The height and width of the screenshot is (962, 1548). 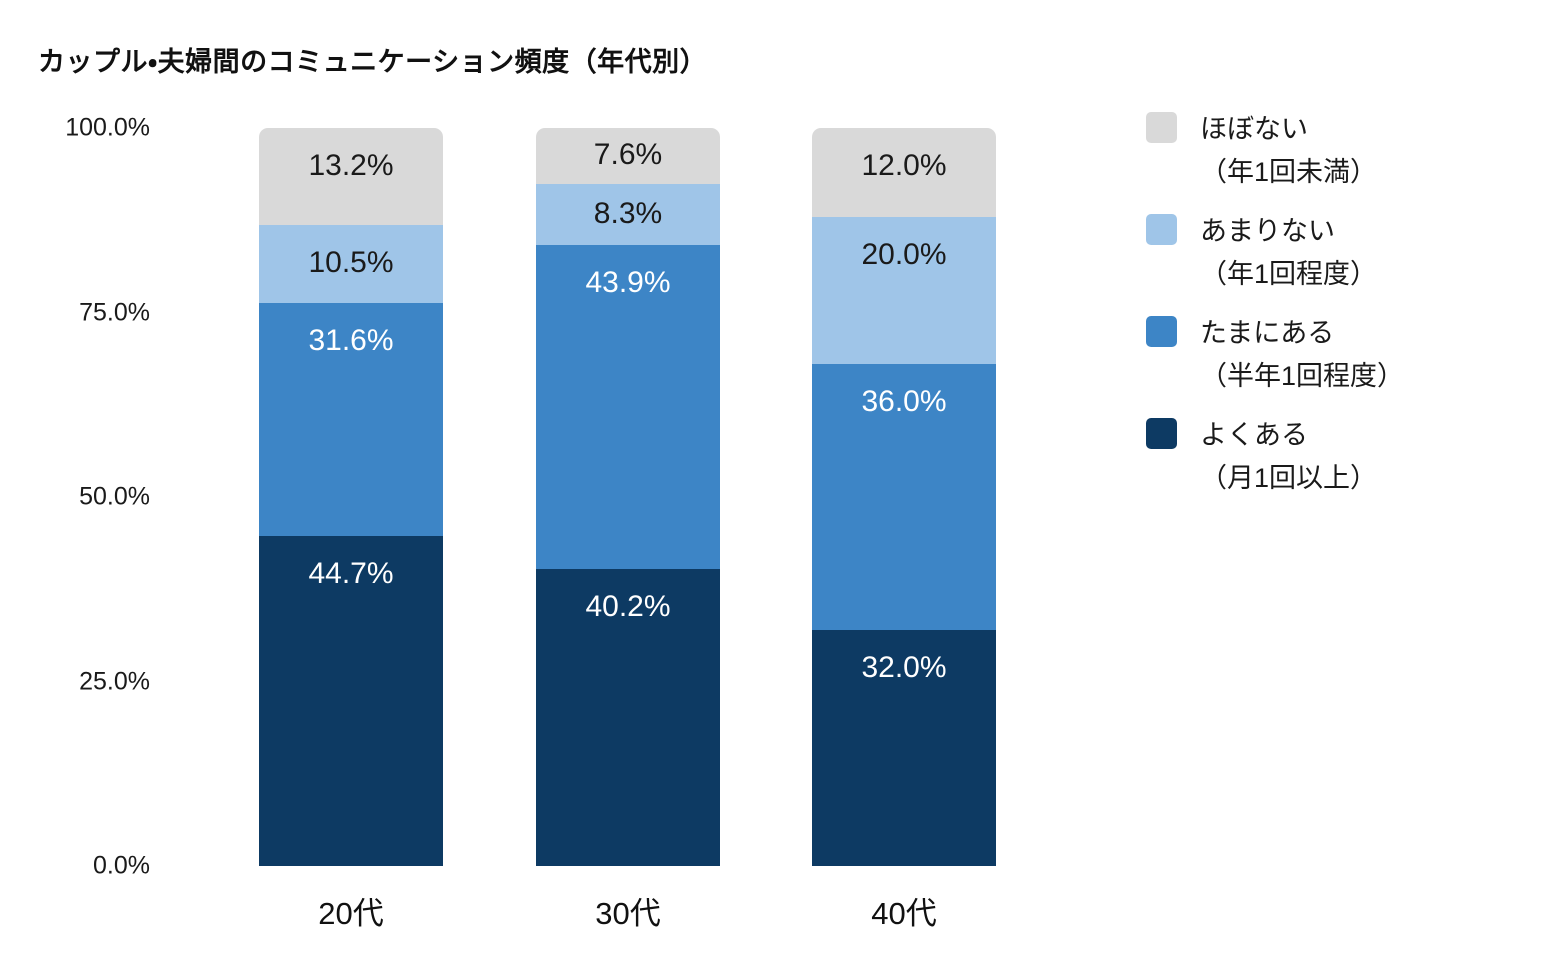 I want to click on legend-label: あまりない （年1回程度）, so click(x=1288, y=253).